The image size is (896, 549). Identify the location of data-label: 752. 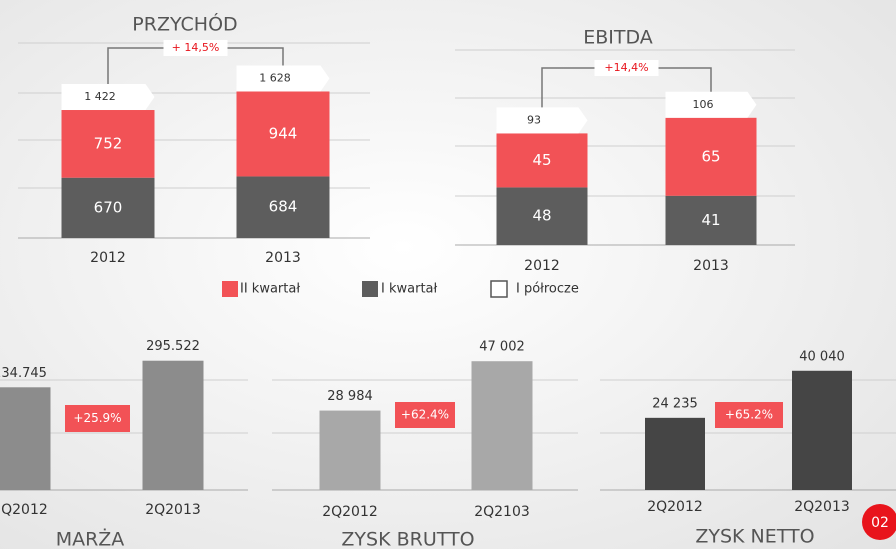
(108, 143).